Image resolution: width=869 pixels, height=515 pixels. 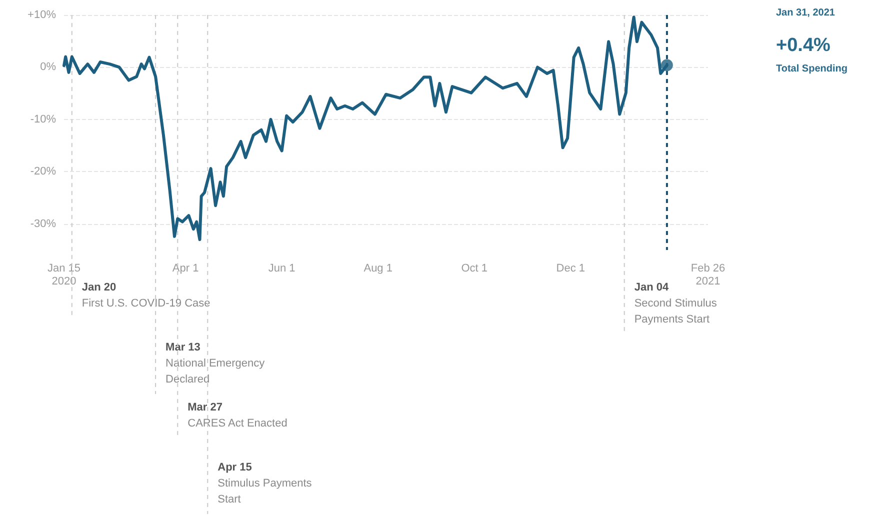 I want to click on x-tick-label: Dec 1, so click(x=571, y=268).